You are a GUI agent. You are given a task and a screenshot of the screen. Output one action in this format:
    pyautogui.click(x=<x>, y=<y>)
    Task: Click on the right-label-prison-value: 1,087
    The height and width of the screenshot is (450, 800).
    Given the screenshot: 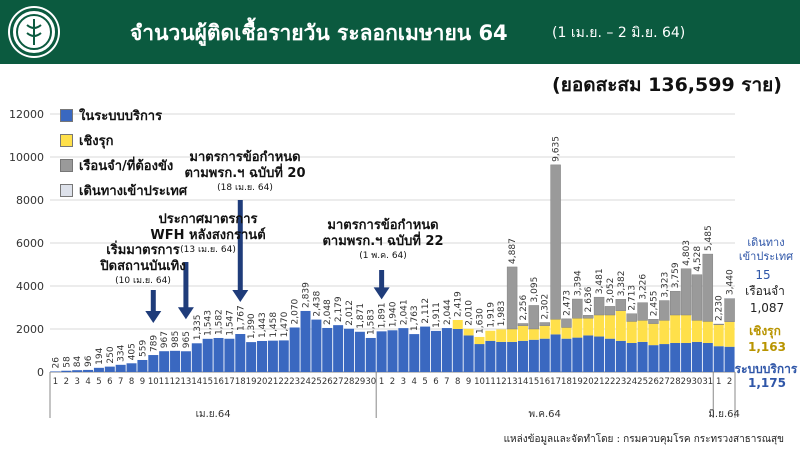 What is the action you would take?
    pyautogui.click(x=767, y=308)
    